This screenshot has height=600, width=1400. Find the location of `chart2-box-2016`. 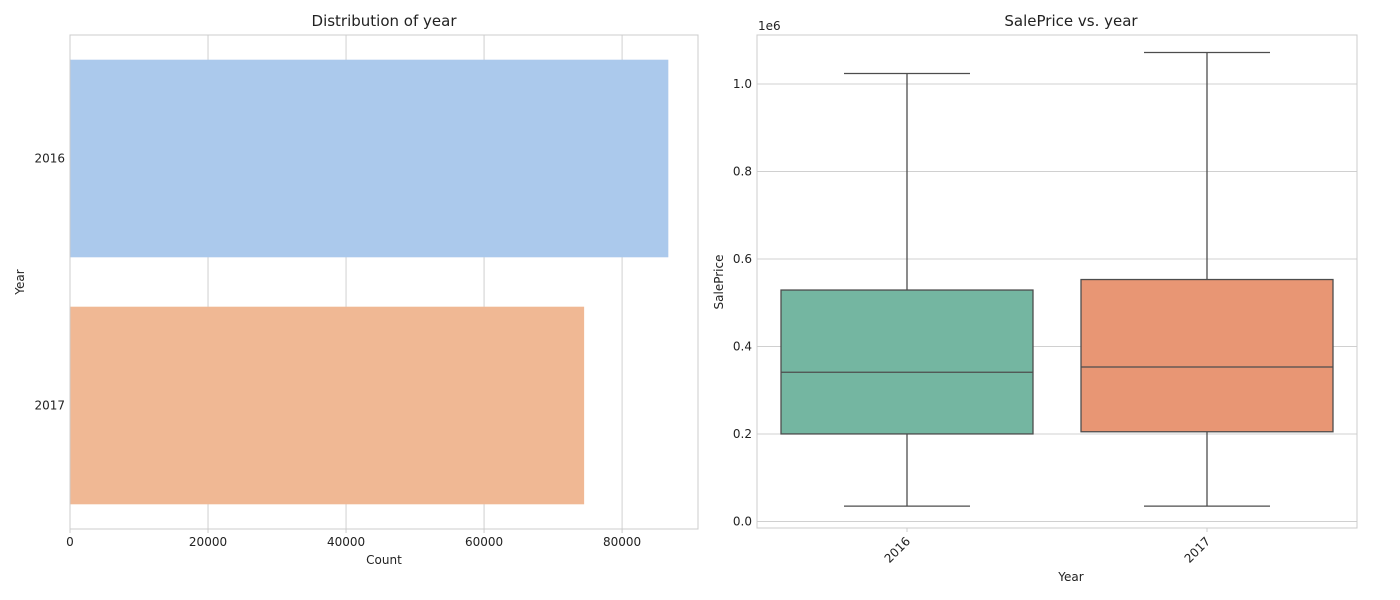

chart2-box-2016 is located at coordinates (907, 289).